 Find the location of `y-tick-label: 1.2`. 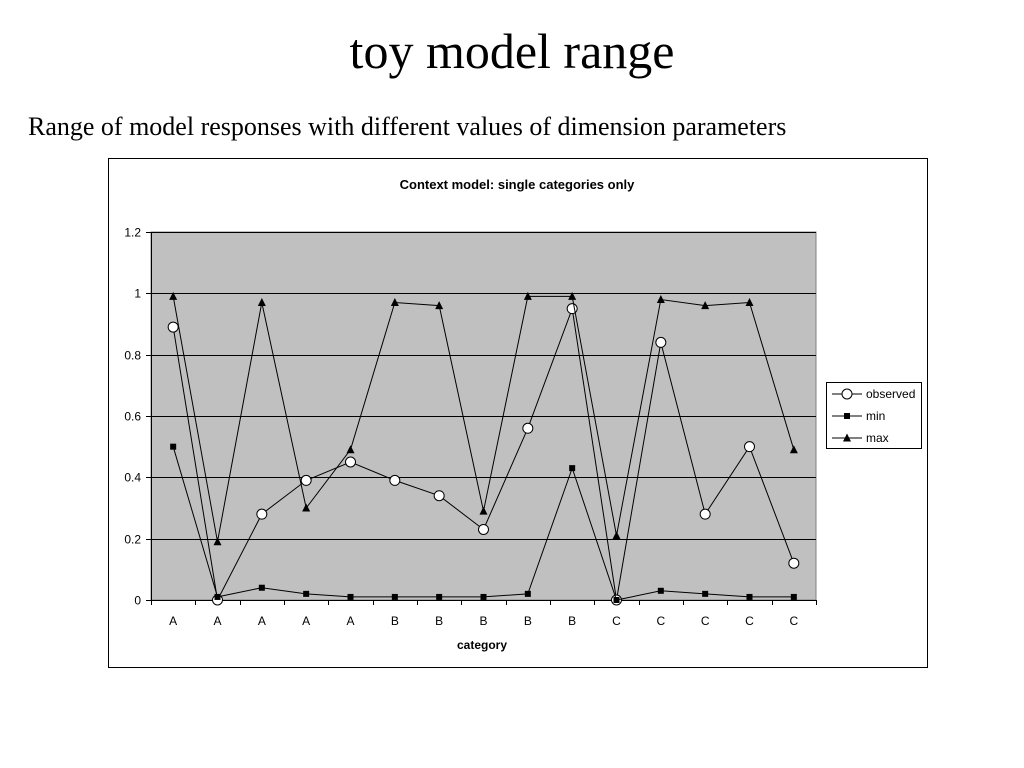

y-tick-label: 1.2 is located at coordinates (132, 233).